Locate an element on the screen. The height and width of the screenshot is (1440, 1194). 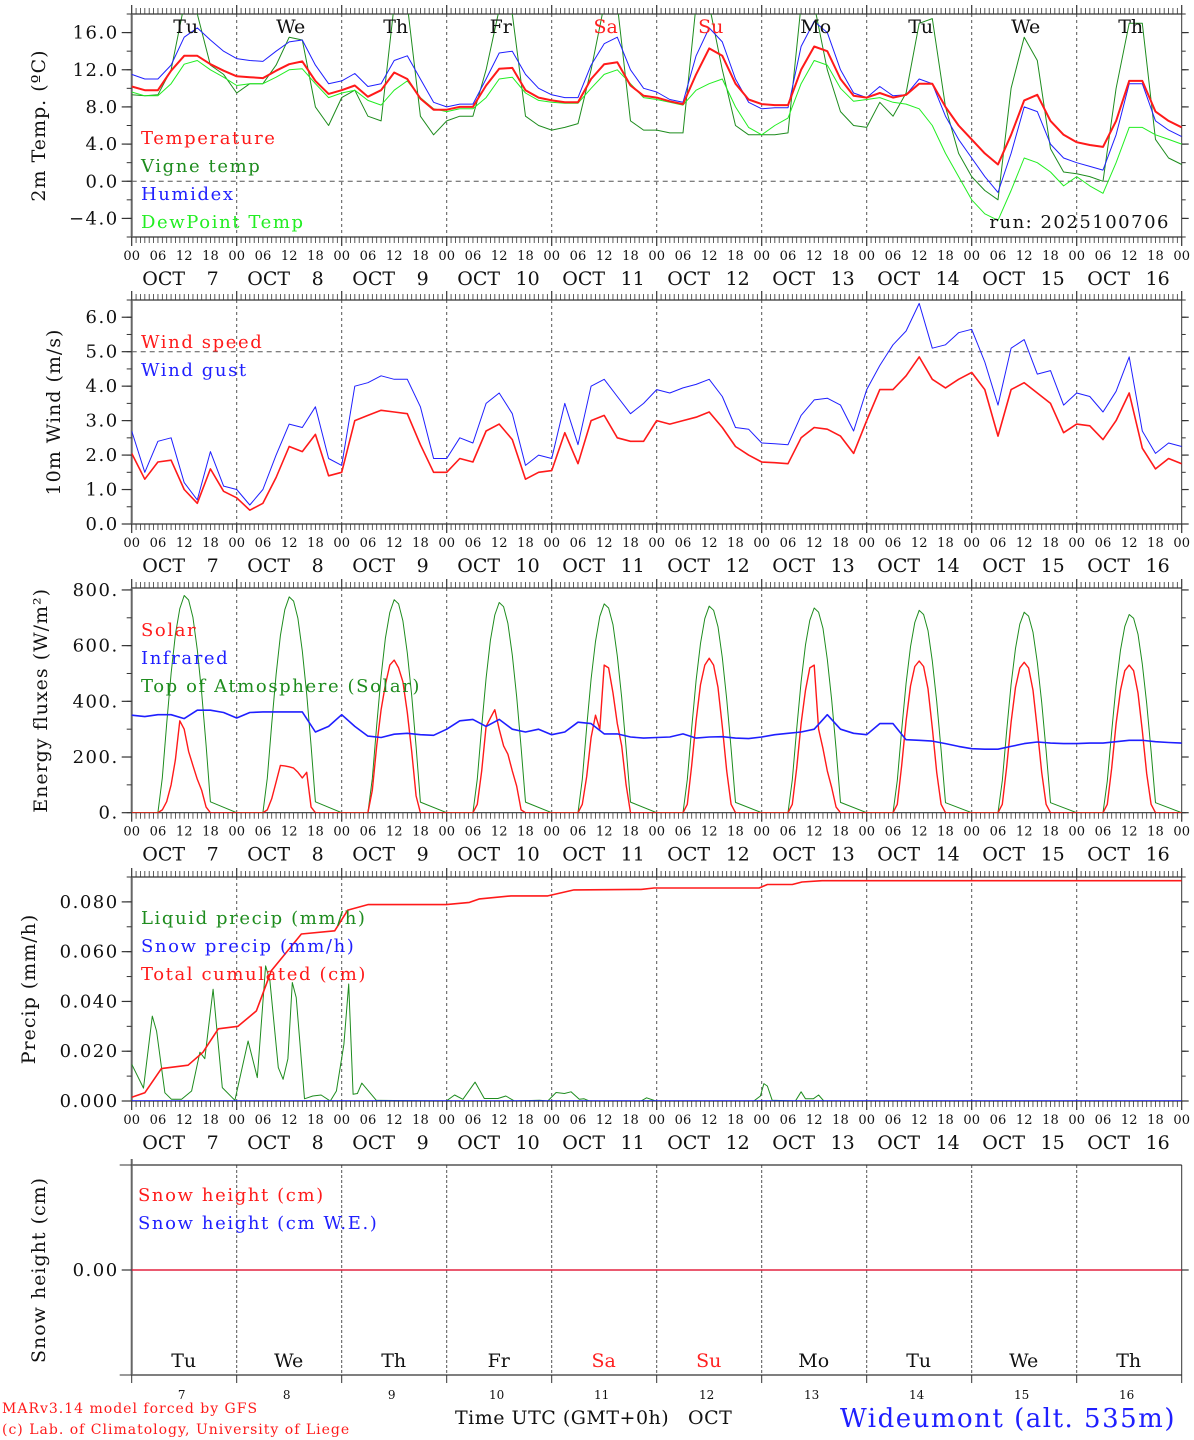
y-tick-label: 12.0 is located at coordinates (96, 70).